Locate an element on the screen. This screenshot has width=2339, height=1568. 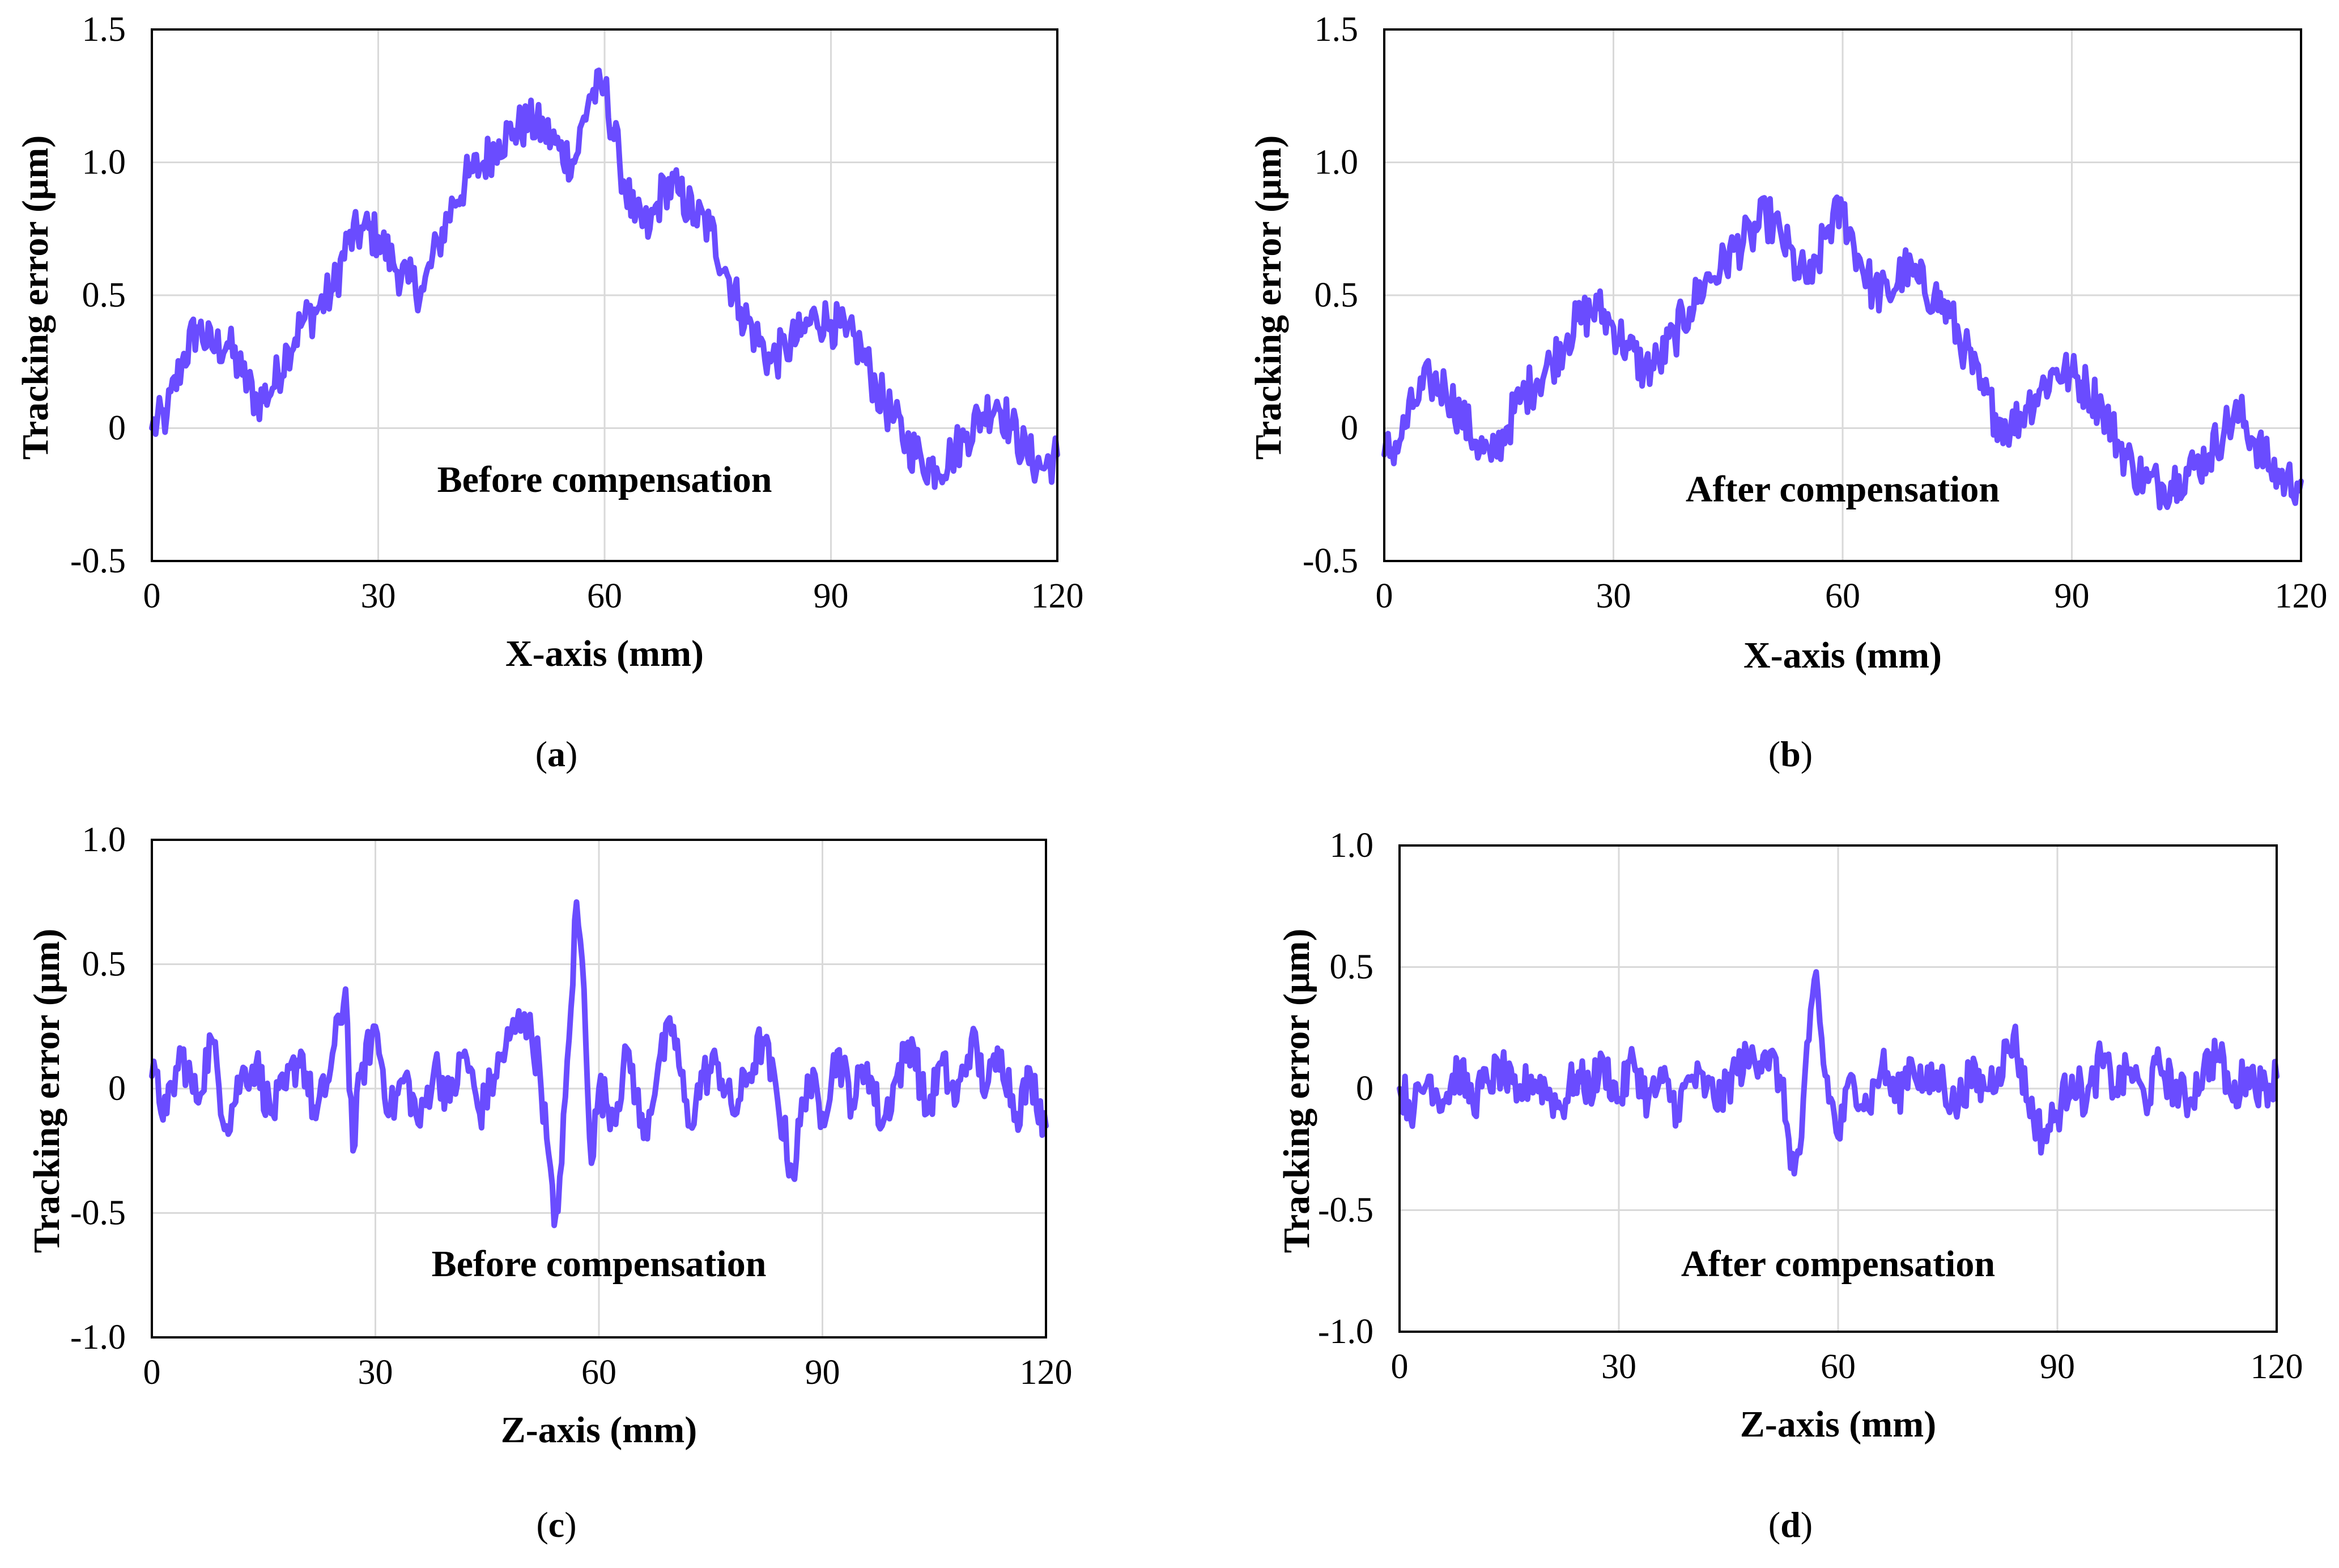
caption-letter: a is located at coordinates (556, 754).